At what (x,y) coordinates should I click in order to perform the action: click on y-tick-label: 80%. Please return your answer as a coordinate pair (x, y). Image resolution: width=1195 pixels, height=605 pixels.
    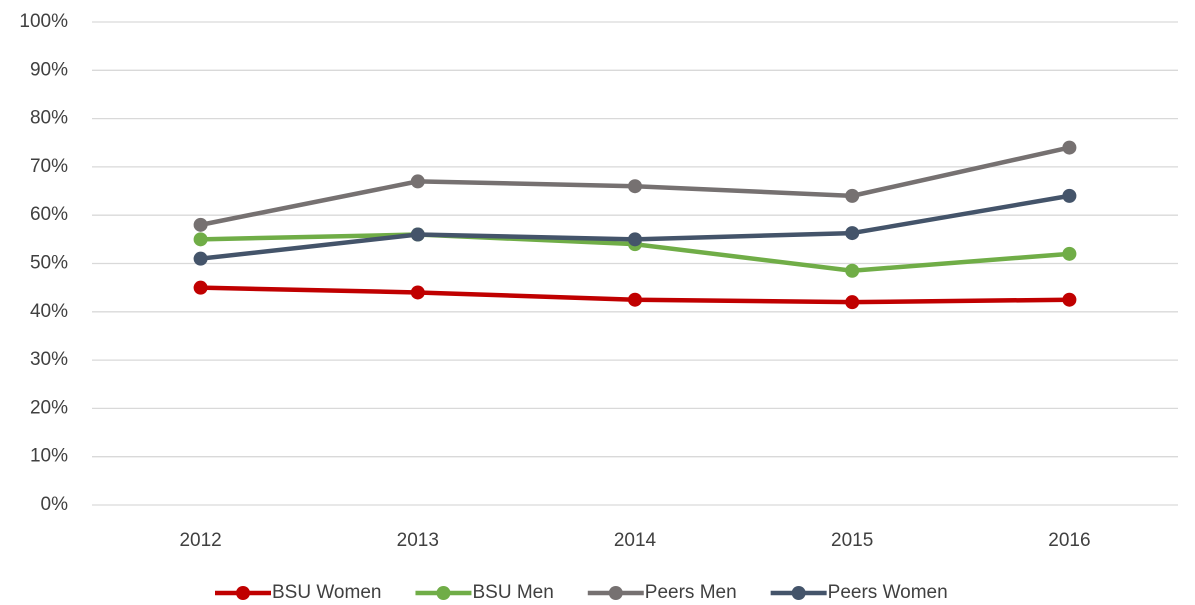
    Looking at the image, I should click on (49, 118).